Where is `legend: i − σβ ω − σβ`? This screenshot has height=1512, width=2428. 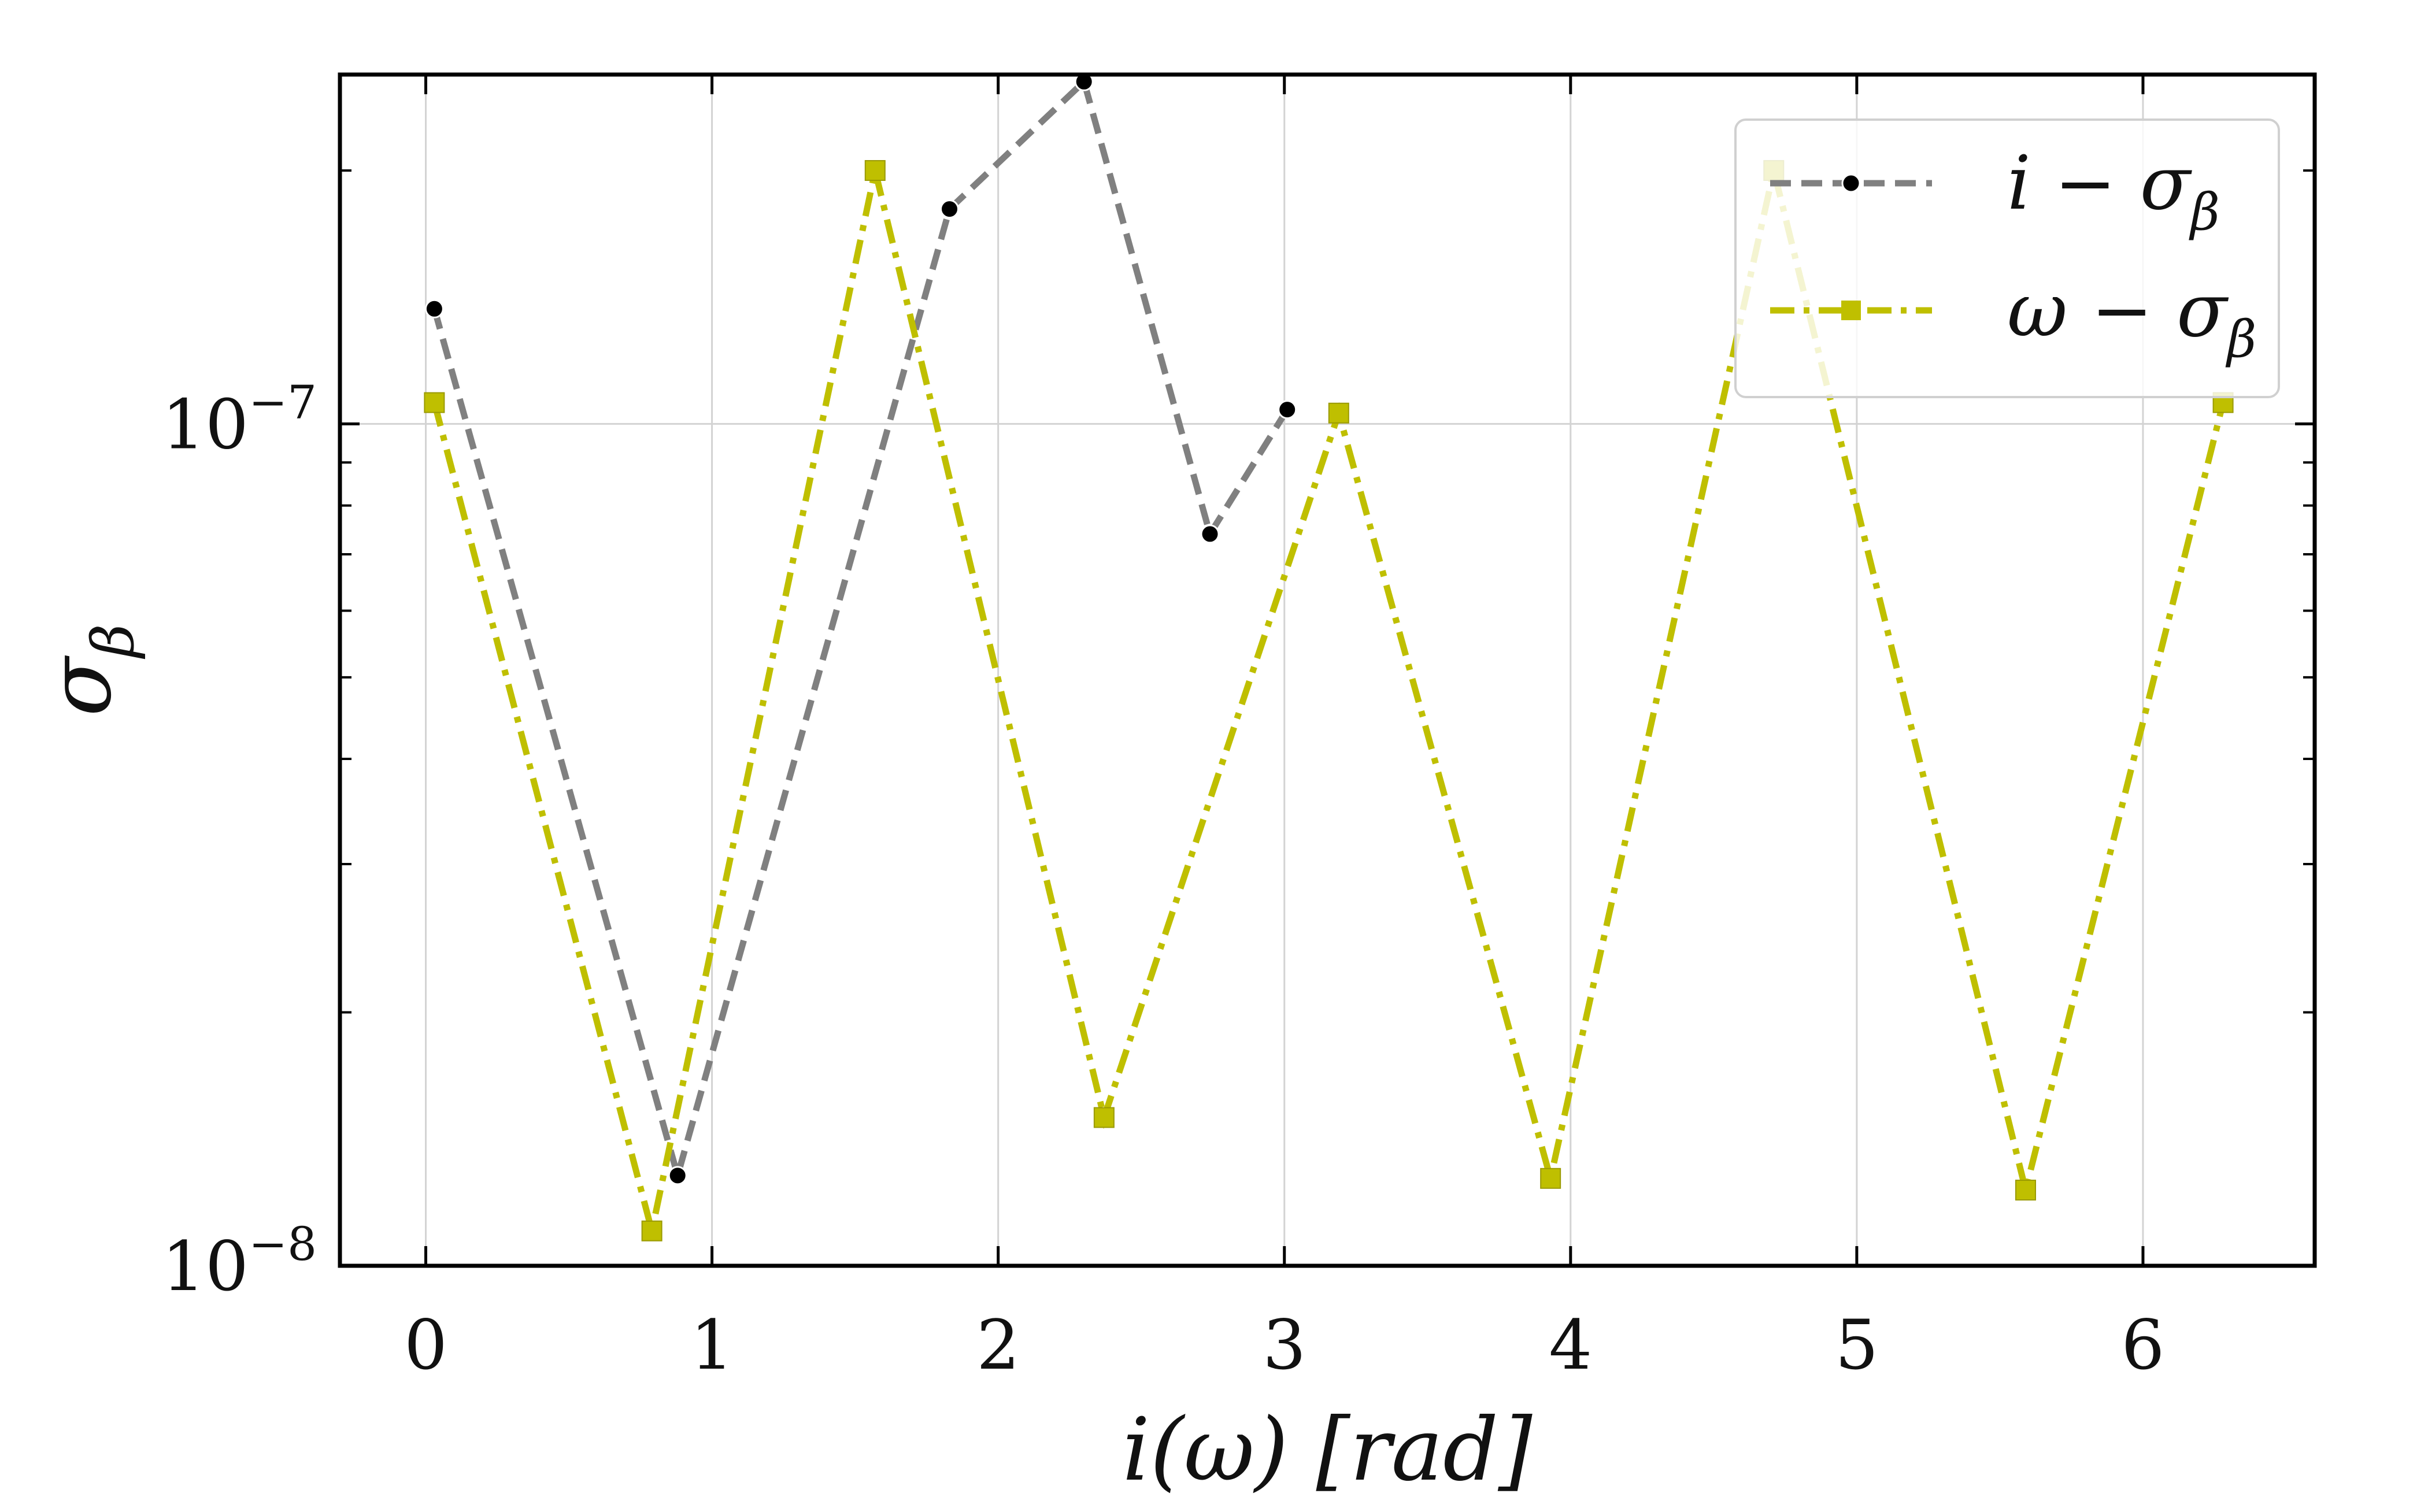
legend: i − σβ ω − σβ is located at coordinates (2007, 258).